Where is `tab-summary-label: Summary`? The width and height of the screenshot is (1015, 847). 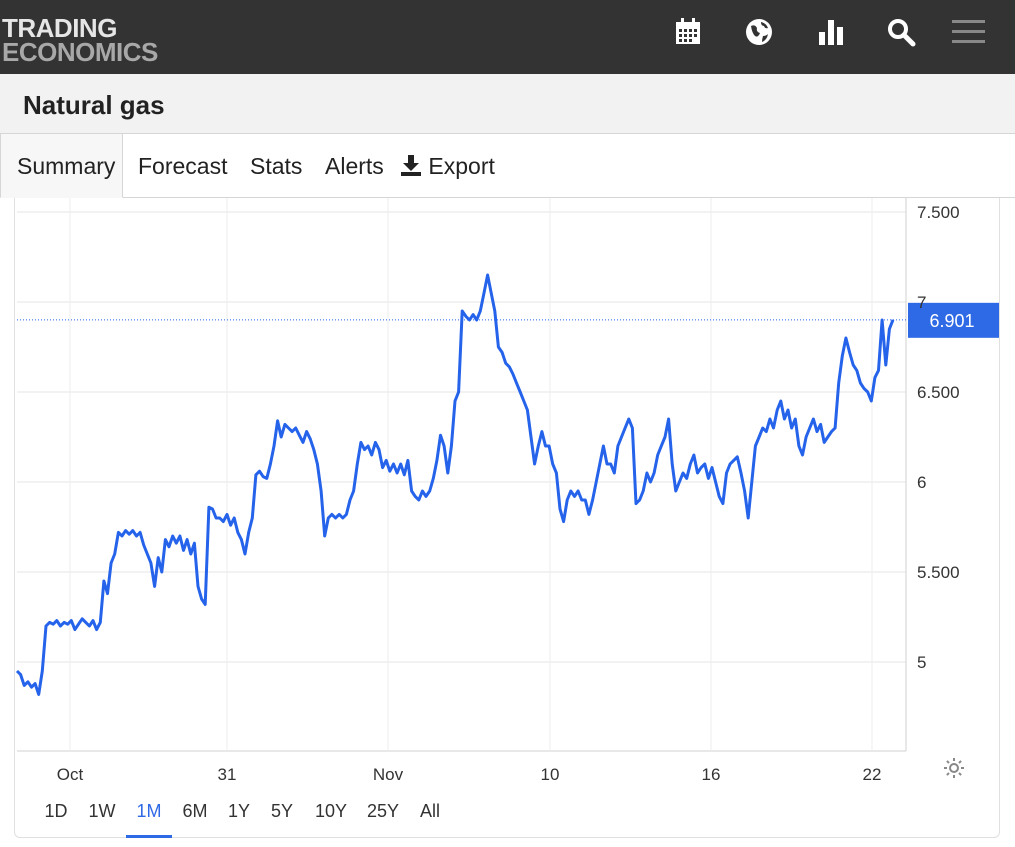 tab-summary-label: Summary is located at coordinates (66, 166).